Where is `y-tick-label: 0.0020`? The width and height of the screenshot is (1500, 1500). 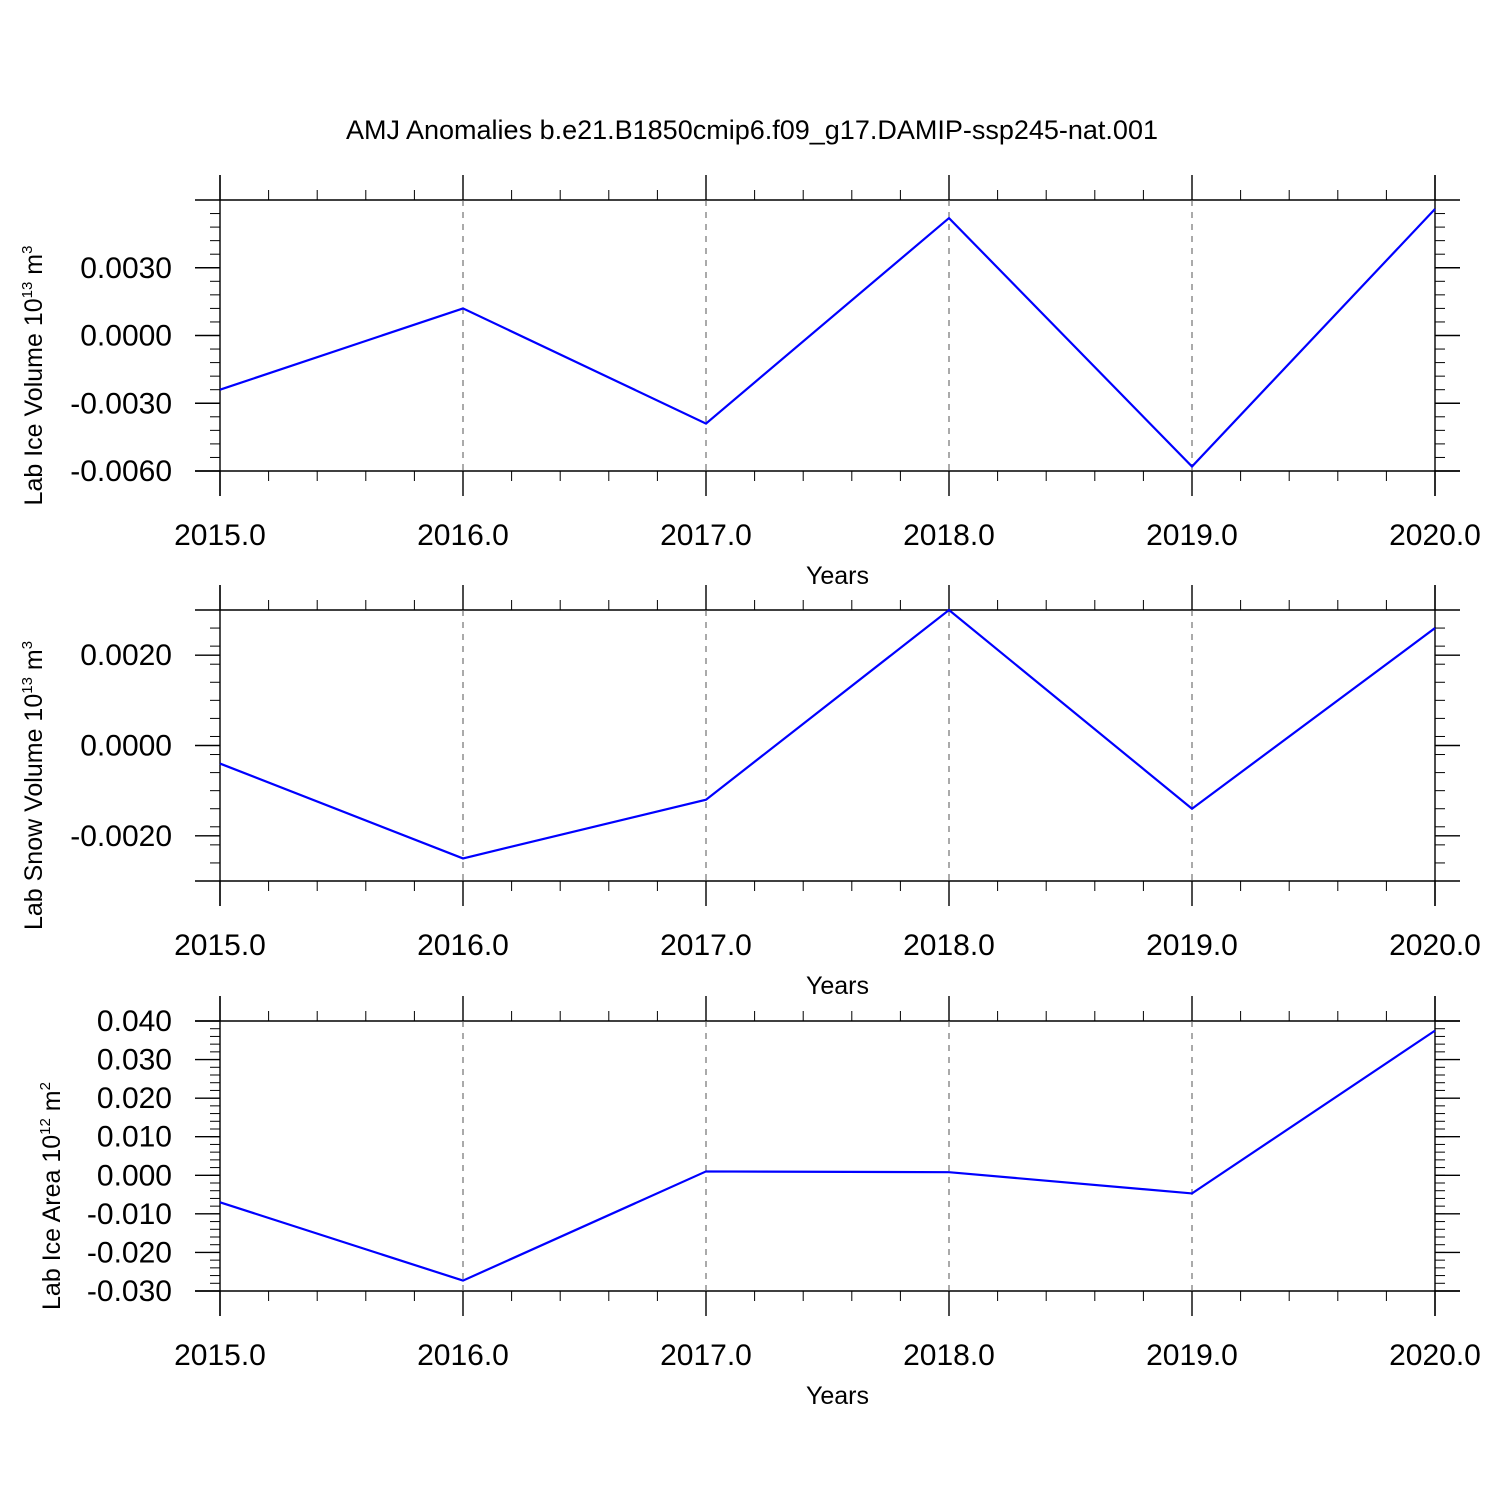
y-tick-label: 0.0020 is located at coordinates (126, 655).